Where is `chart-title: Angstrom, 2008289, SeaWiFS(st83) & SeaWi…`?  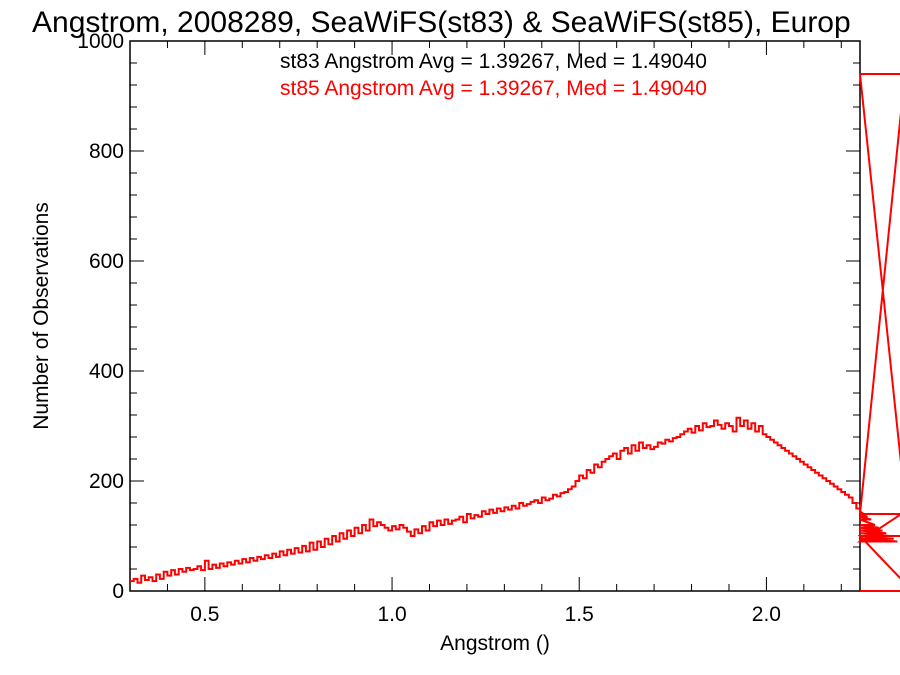
chart-title: Angstrom, 2008289, SeaWiFS(st83) & SeaWi… is located at coordinates (441, 22).